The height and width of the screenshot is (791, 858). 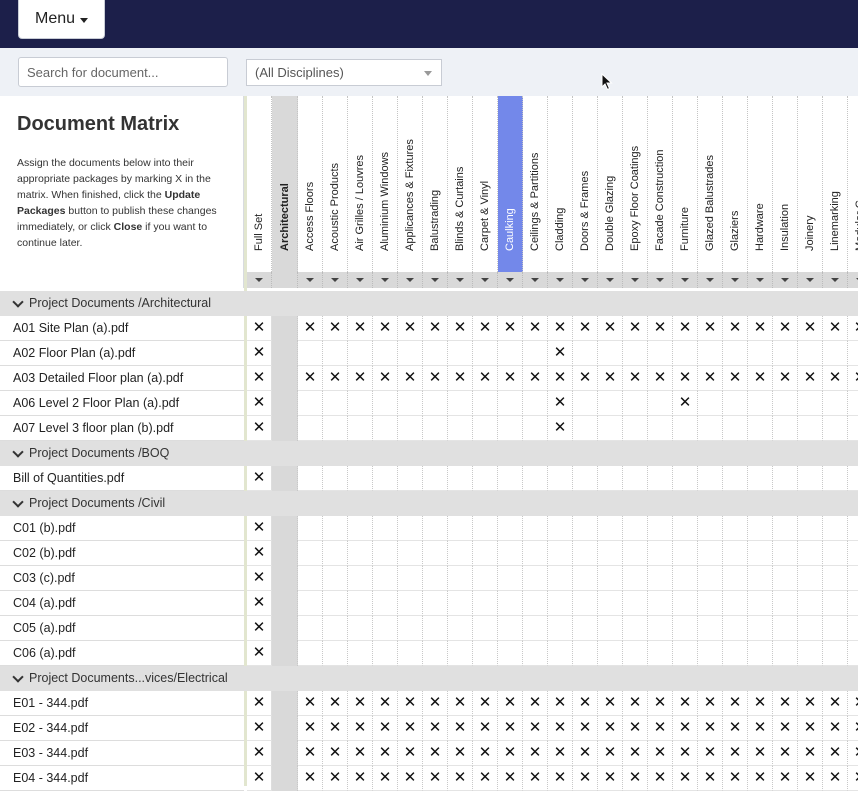 What do you see at coordinates (685, 280) in the screenshot?
I see `column-filter-furniture` at bounding box center [685, 280].